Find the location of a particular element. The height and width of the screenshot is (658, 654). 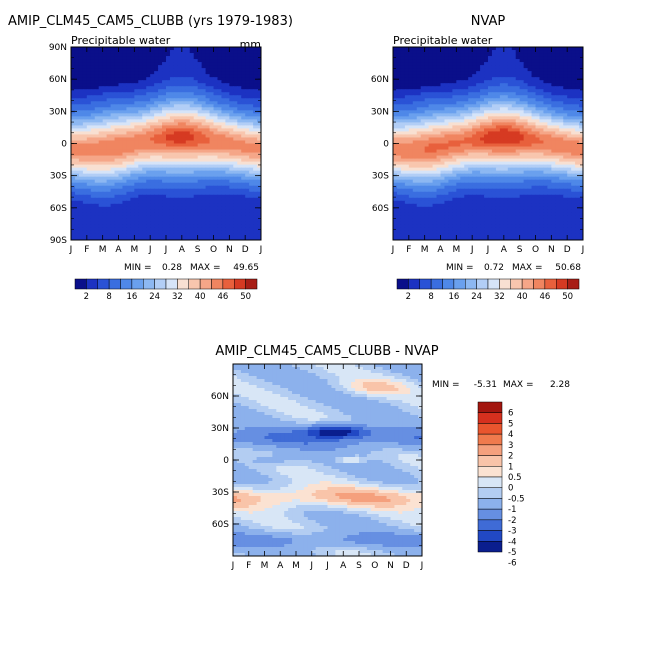

colorbar-label: 32 is located at coordinates (177, 297).